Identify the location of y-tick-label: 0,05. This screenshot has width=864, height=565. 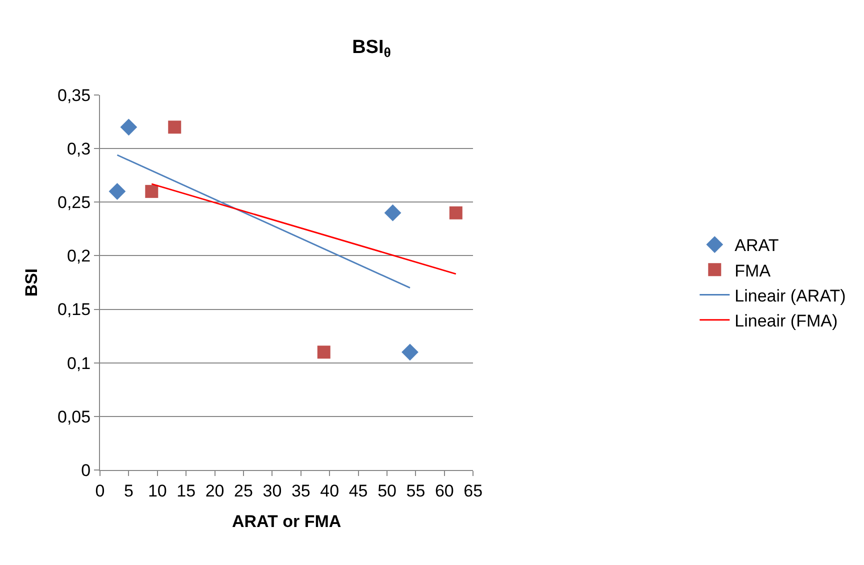
(74, 416).